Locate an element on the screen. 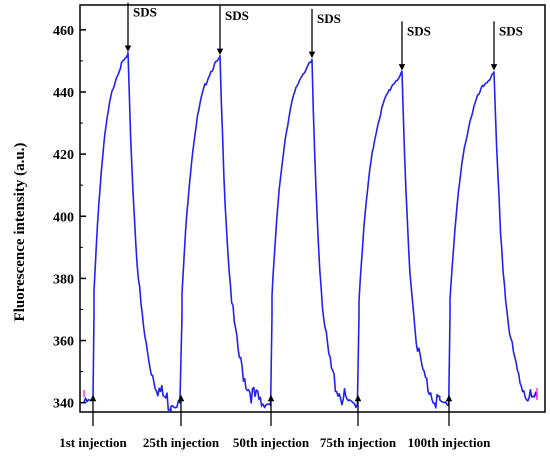  y-tick-label: 420 is located at coordinates (63, 155).